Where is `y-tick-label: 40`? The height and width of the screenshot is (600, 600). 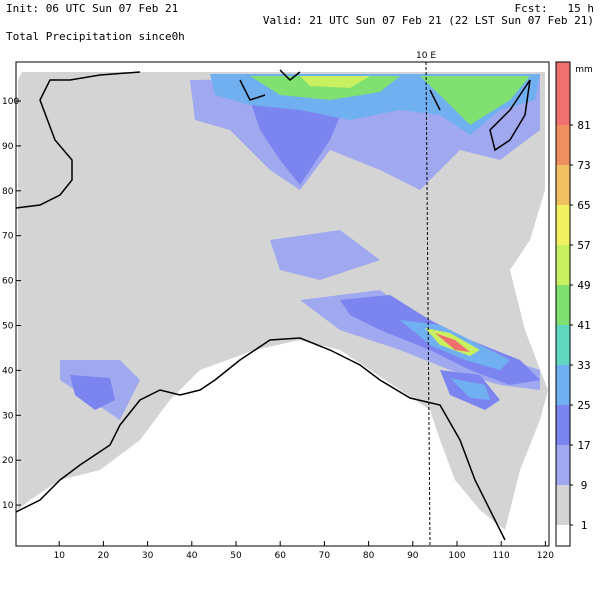 y-tick-label: 40 is located at coordinates (8, 371).